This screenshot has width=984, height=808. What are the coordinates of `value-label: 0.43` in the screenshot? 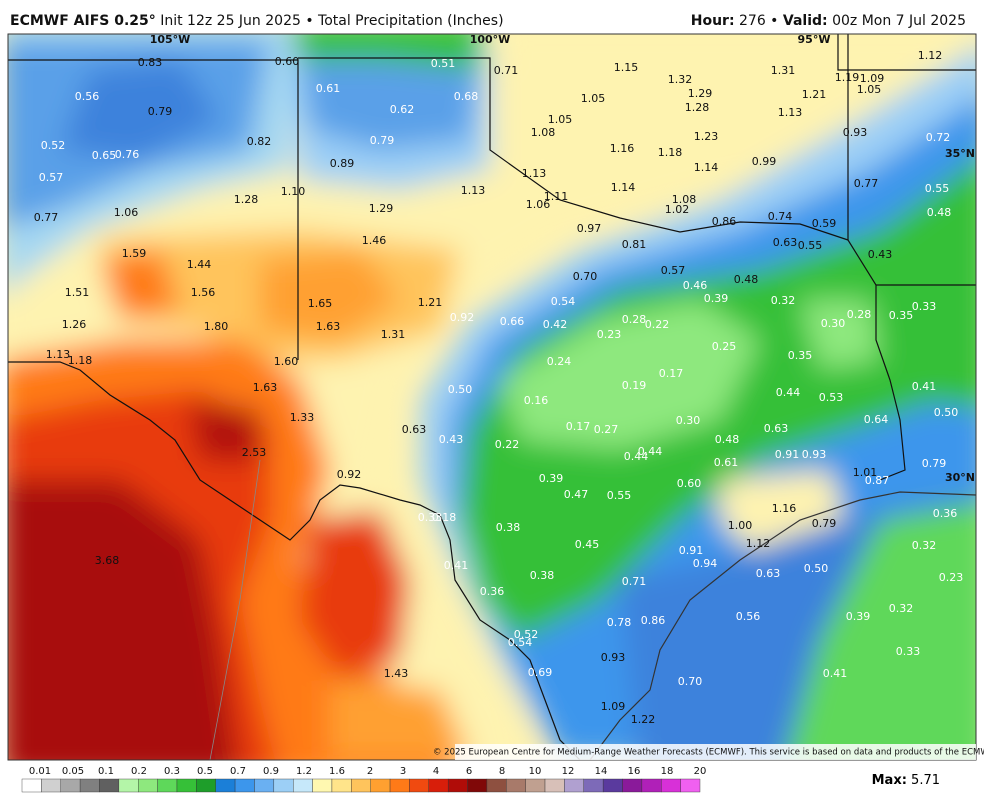 It's located at (880, 254).